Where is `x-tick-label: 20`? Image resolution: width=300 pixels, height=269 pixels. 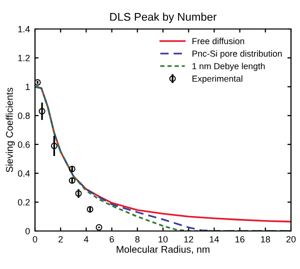
x-tick-label: 20 is located at coordinates (291, 239).